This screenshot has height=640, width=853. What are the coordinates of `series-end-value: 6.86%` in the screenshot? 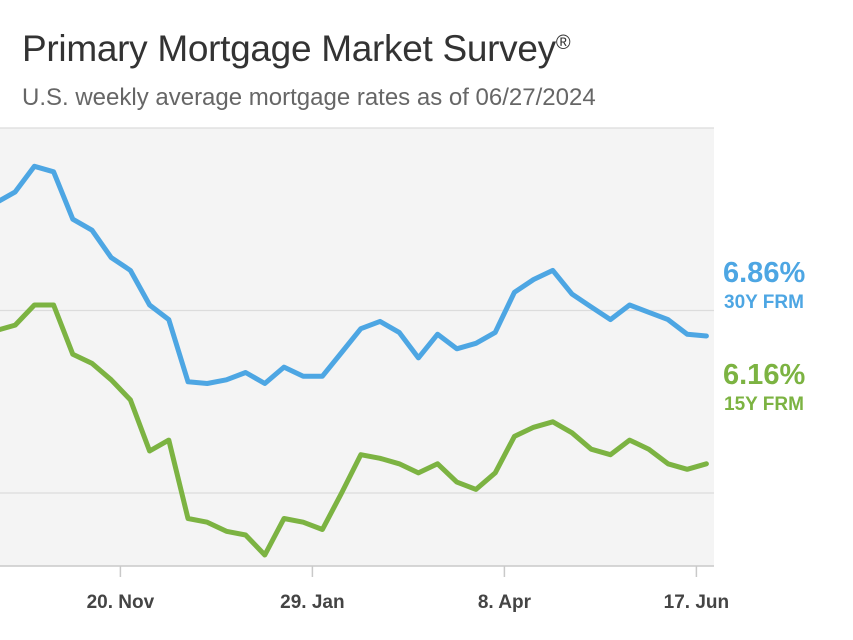 It's located at (764, 273).